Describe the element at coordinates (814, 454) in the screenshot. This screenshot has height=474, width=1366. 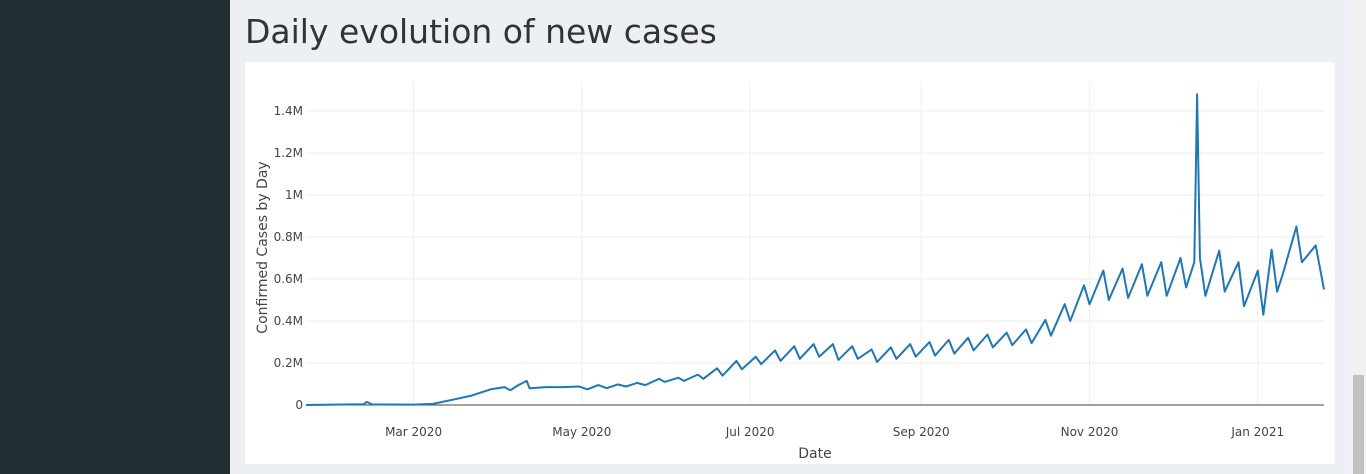
I see `x-axis-title: Date` at that location.